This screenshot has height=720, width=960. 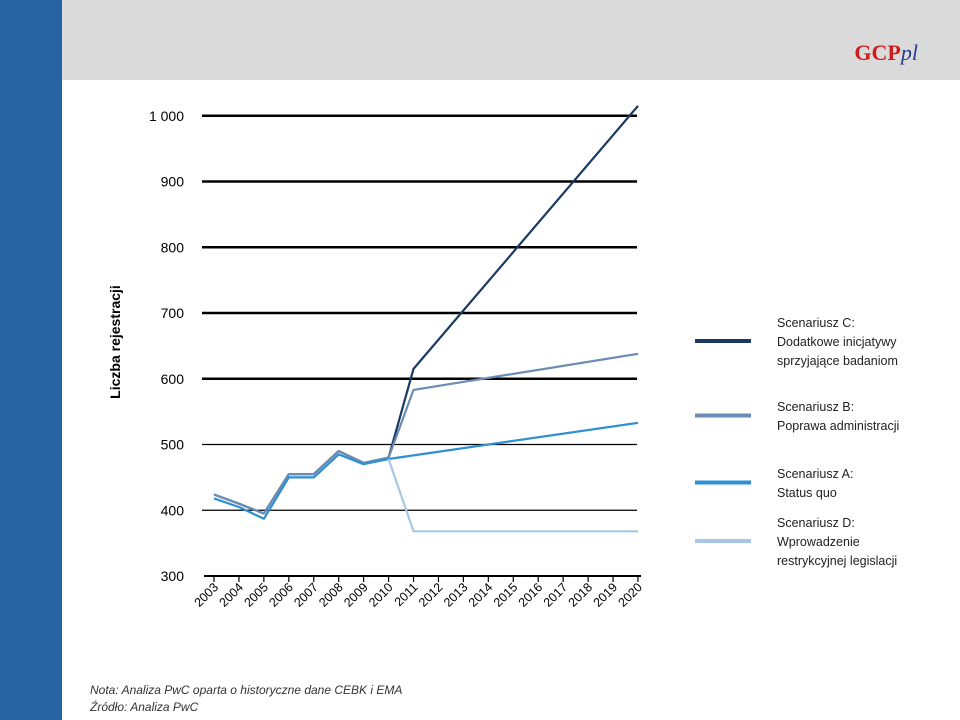 I want to click on source-text: Źródło: Analiza PwC, so click(x=144, y=707).